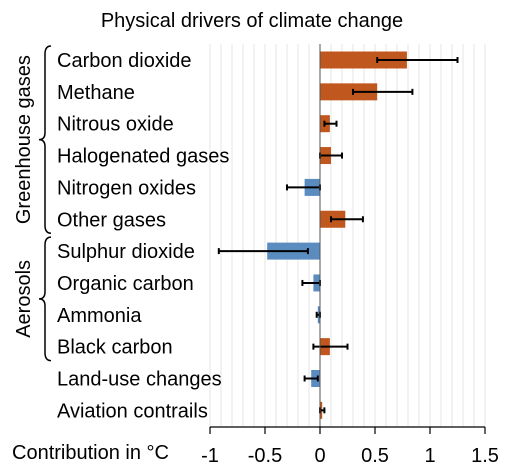 Image resolution: width=512 pixels, height=476 pixels. I want to click on x-tick-label: 1, so click(429, 456).